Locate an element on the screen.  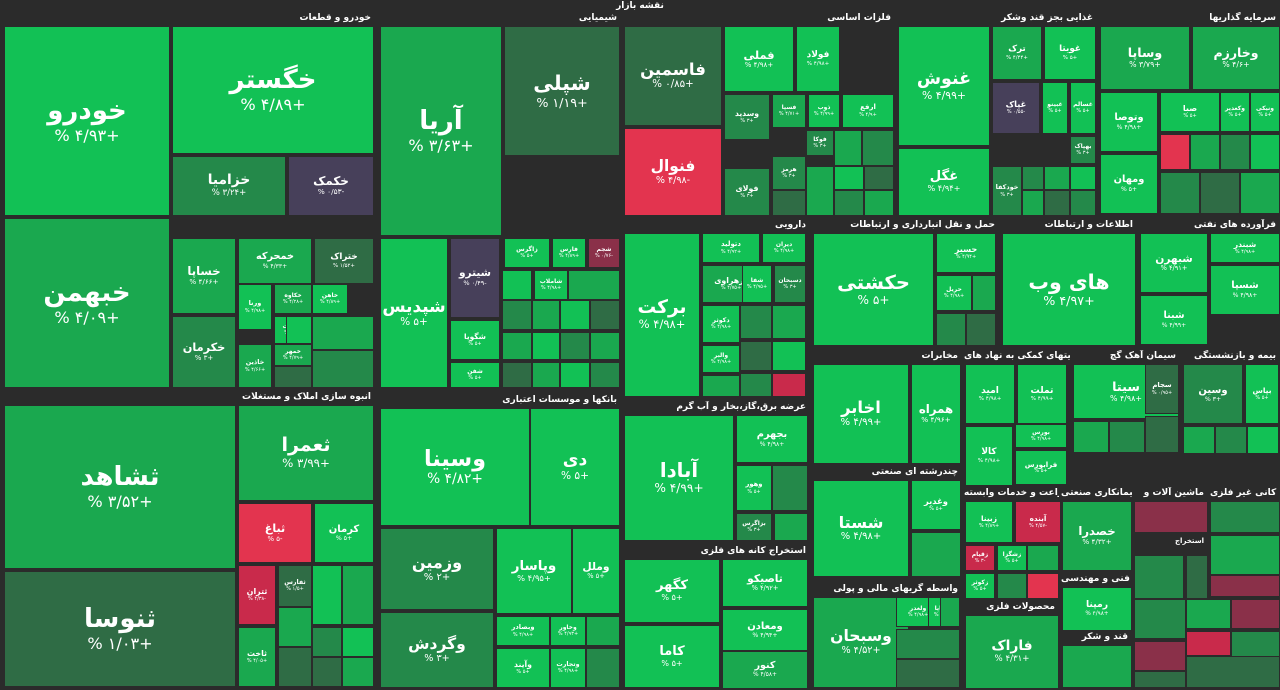
stock-tile: بزاگرس% ۳+ is located at coordinates (754, 527).